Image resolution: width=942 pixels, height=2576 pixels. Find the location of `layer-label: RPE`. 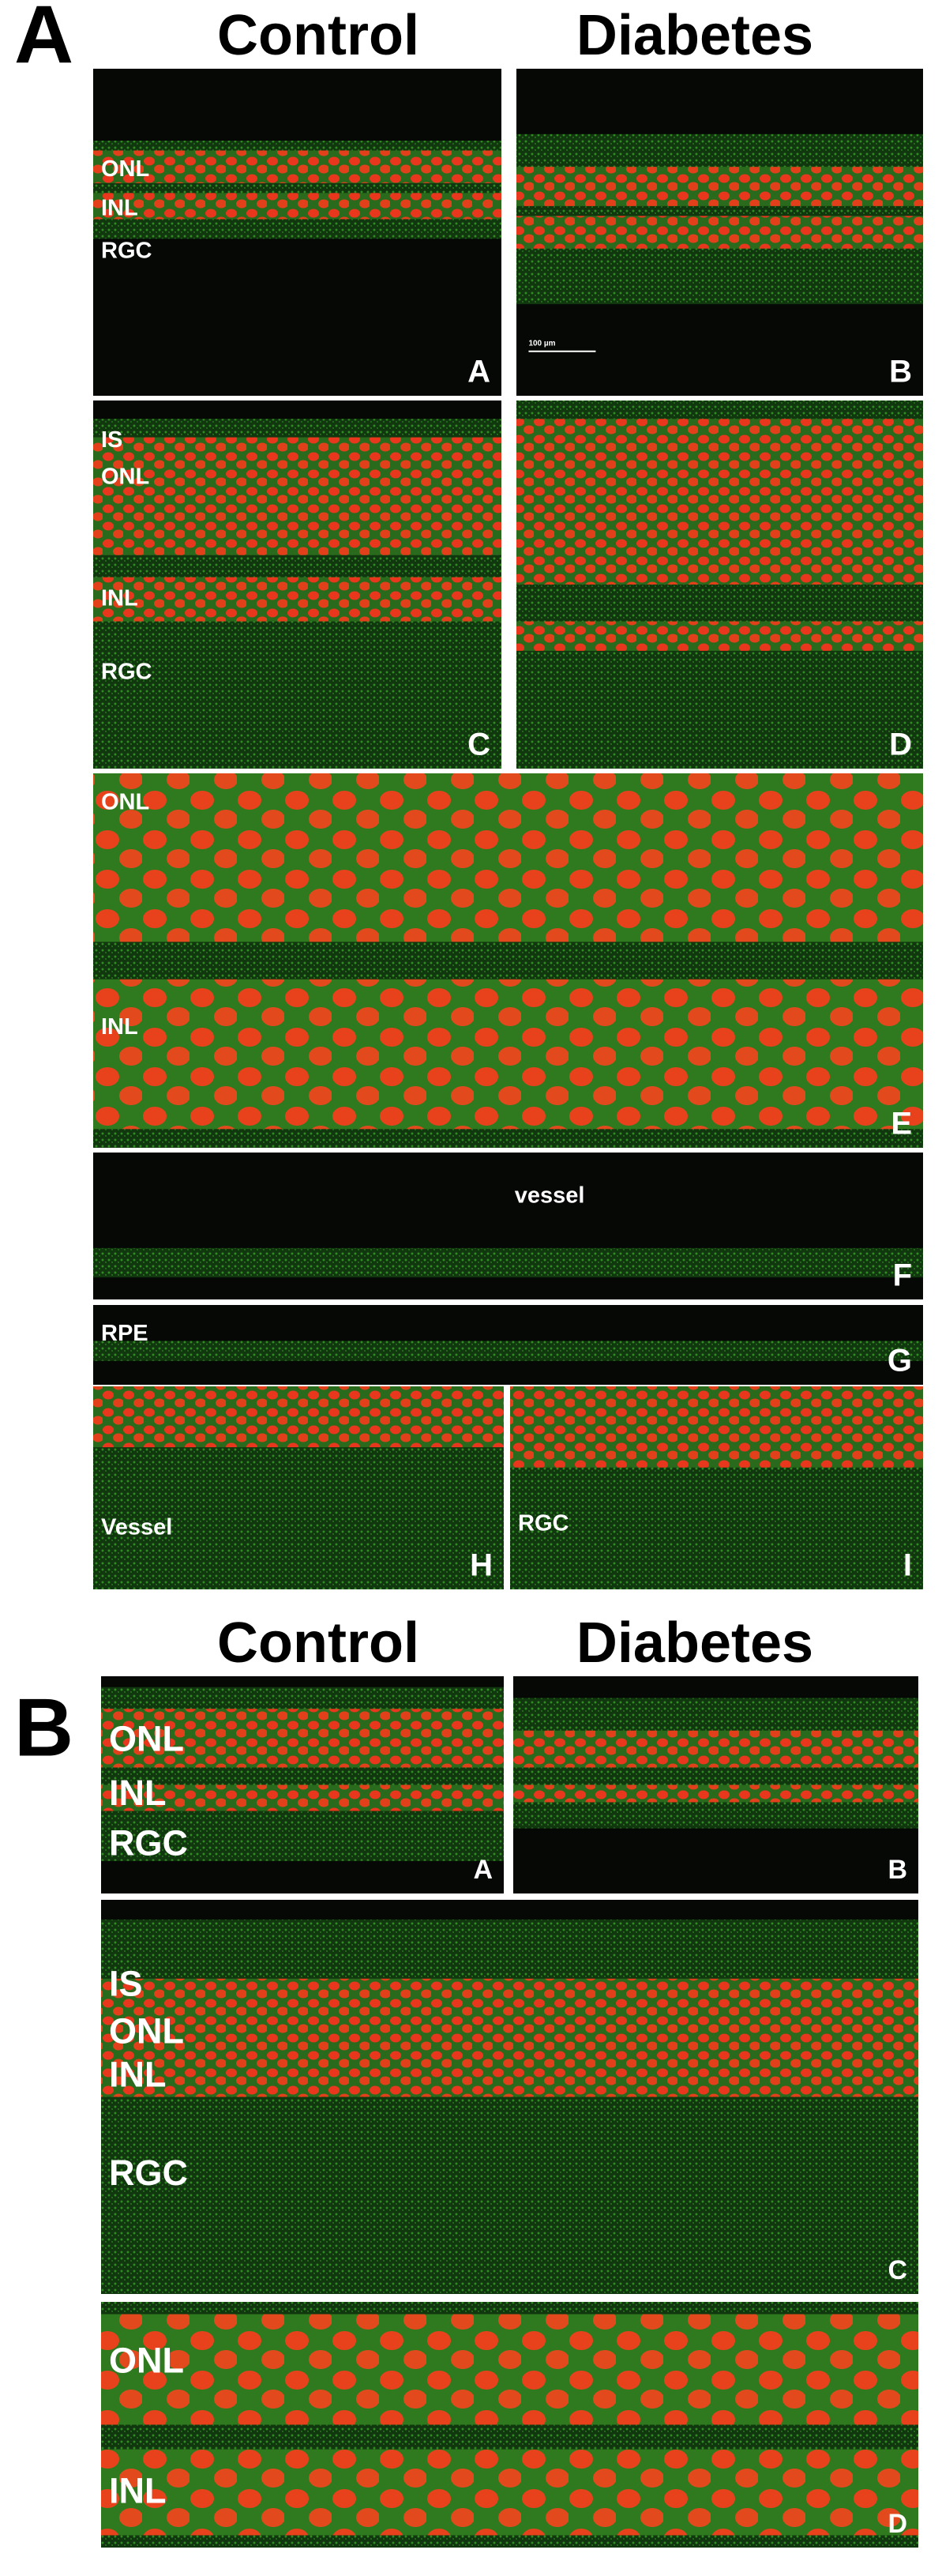

layer-label: RPE is located at coordinates (124, 1333).